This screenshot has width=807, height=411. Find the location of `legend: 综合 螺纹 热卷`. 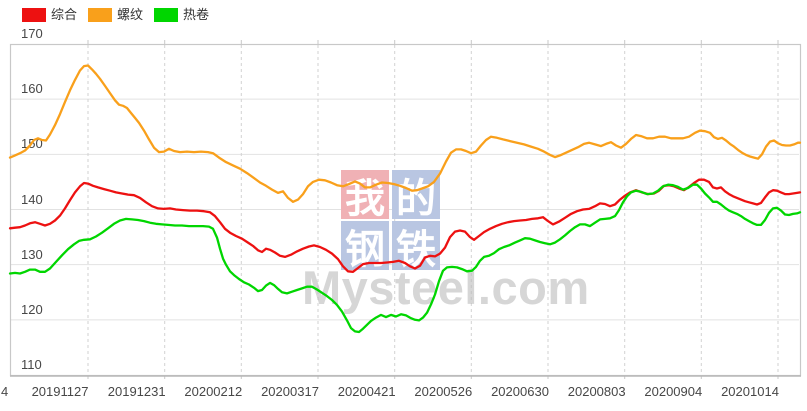

legend: 综合 螺纹 热卷 is located at coordinates (121, 15).